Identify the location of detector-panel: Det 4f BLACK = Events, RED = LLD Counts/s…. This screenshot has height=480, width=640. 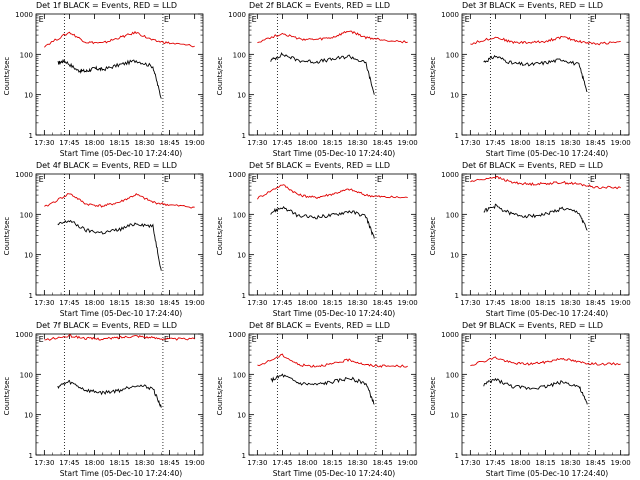
(106, 240).